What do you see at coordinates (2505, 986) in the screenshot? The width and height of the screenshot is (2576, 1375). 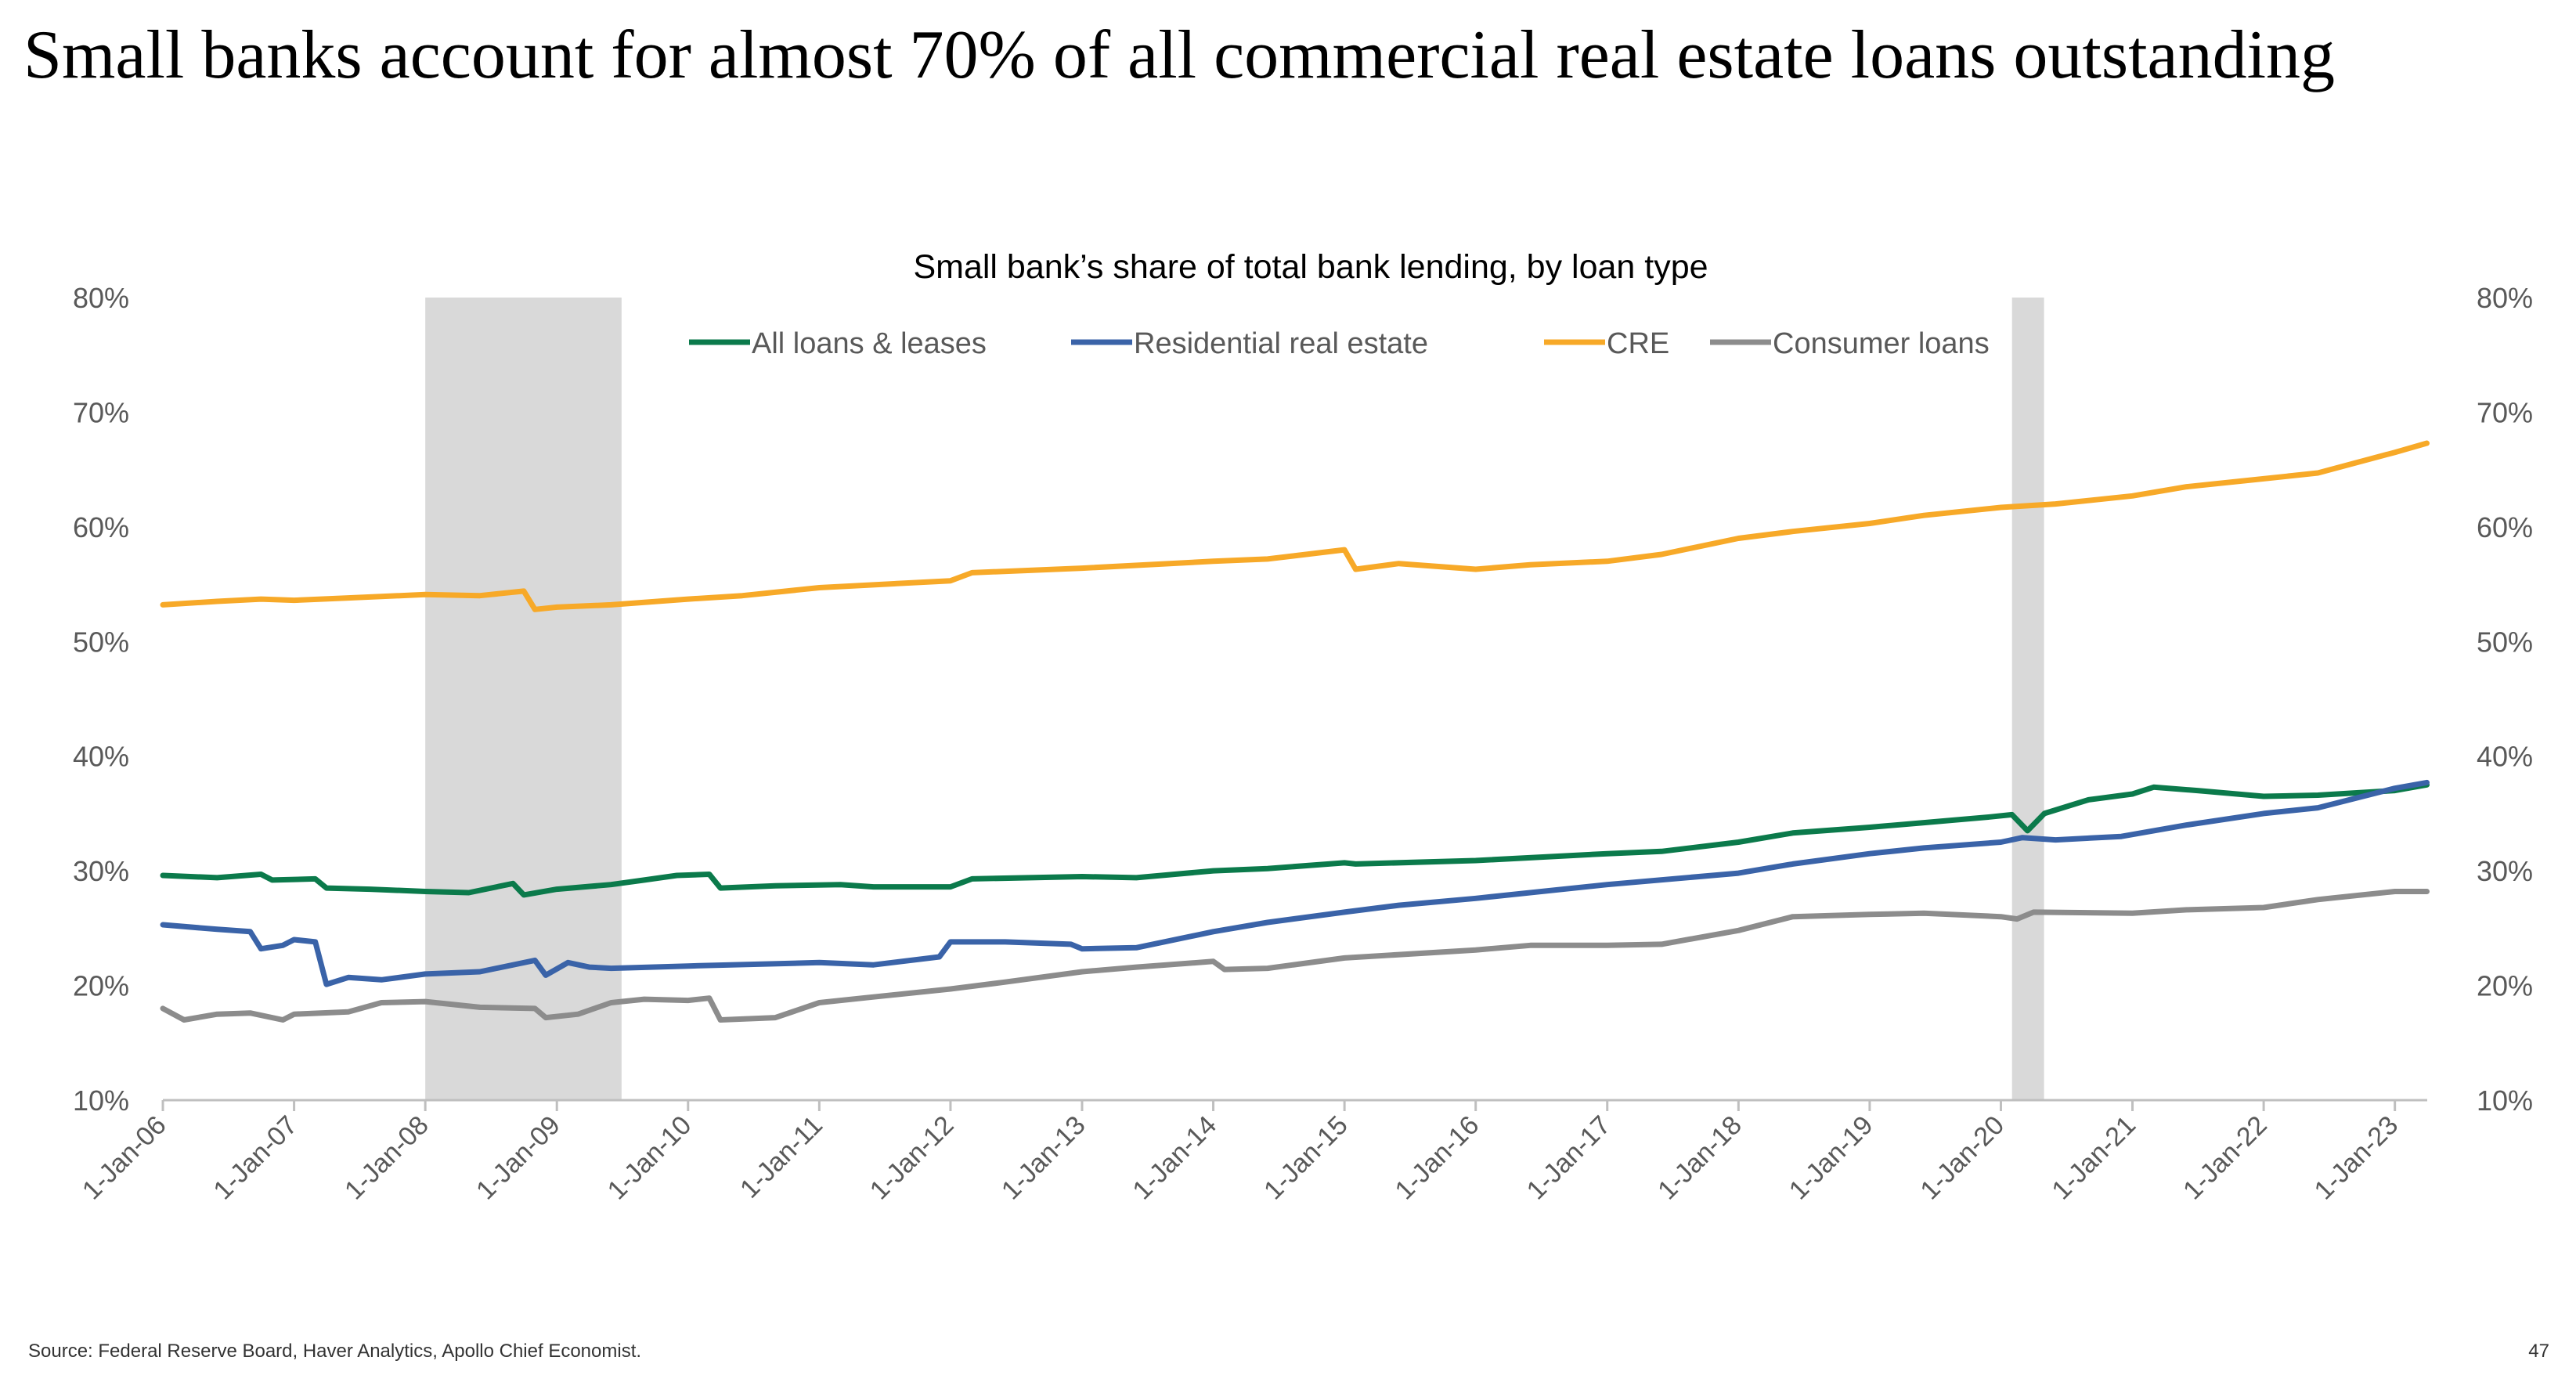 I see `y-tick-label-right: 20%` at bounding box center [2505, 986].